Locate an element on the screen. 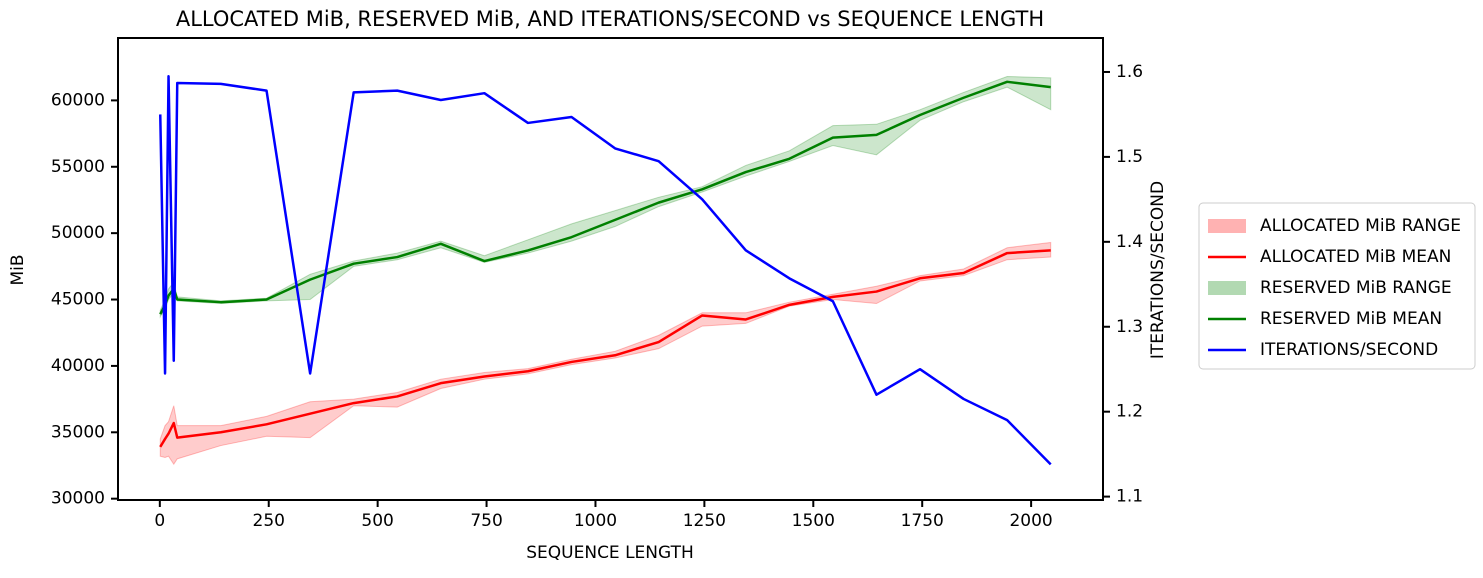 The height and width of the screenshot is (578, 1483). y-tick-label: 60000 is located at coordinates (78, 100).